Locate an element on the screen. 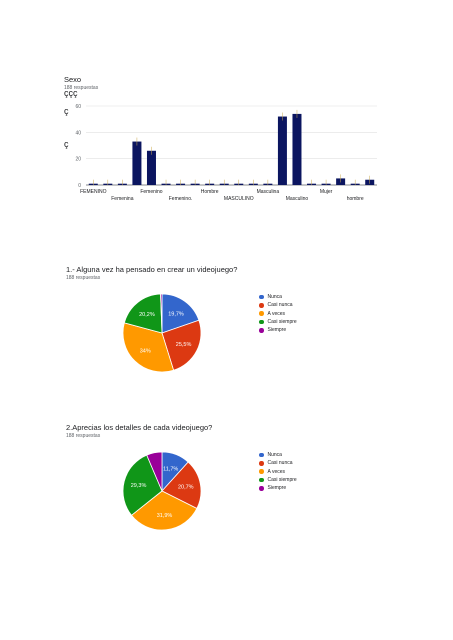 The image size is (453, 640). x-tick-label: Masculino is located at coordinates (297, 199).